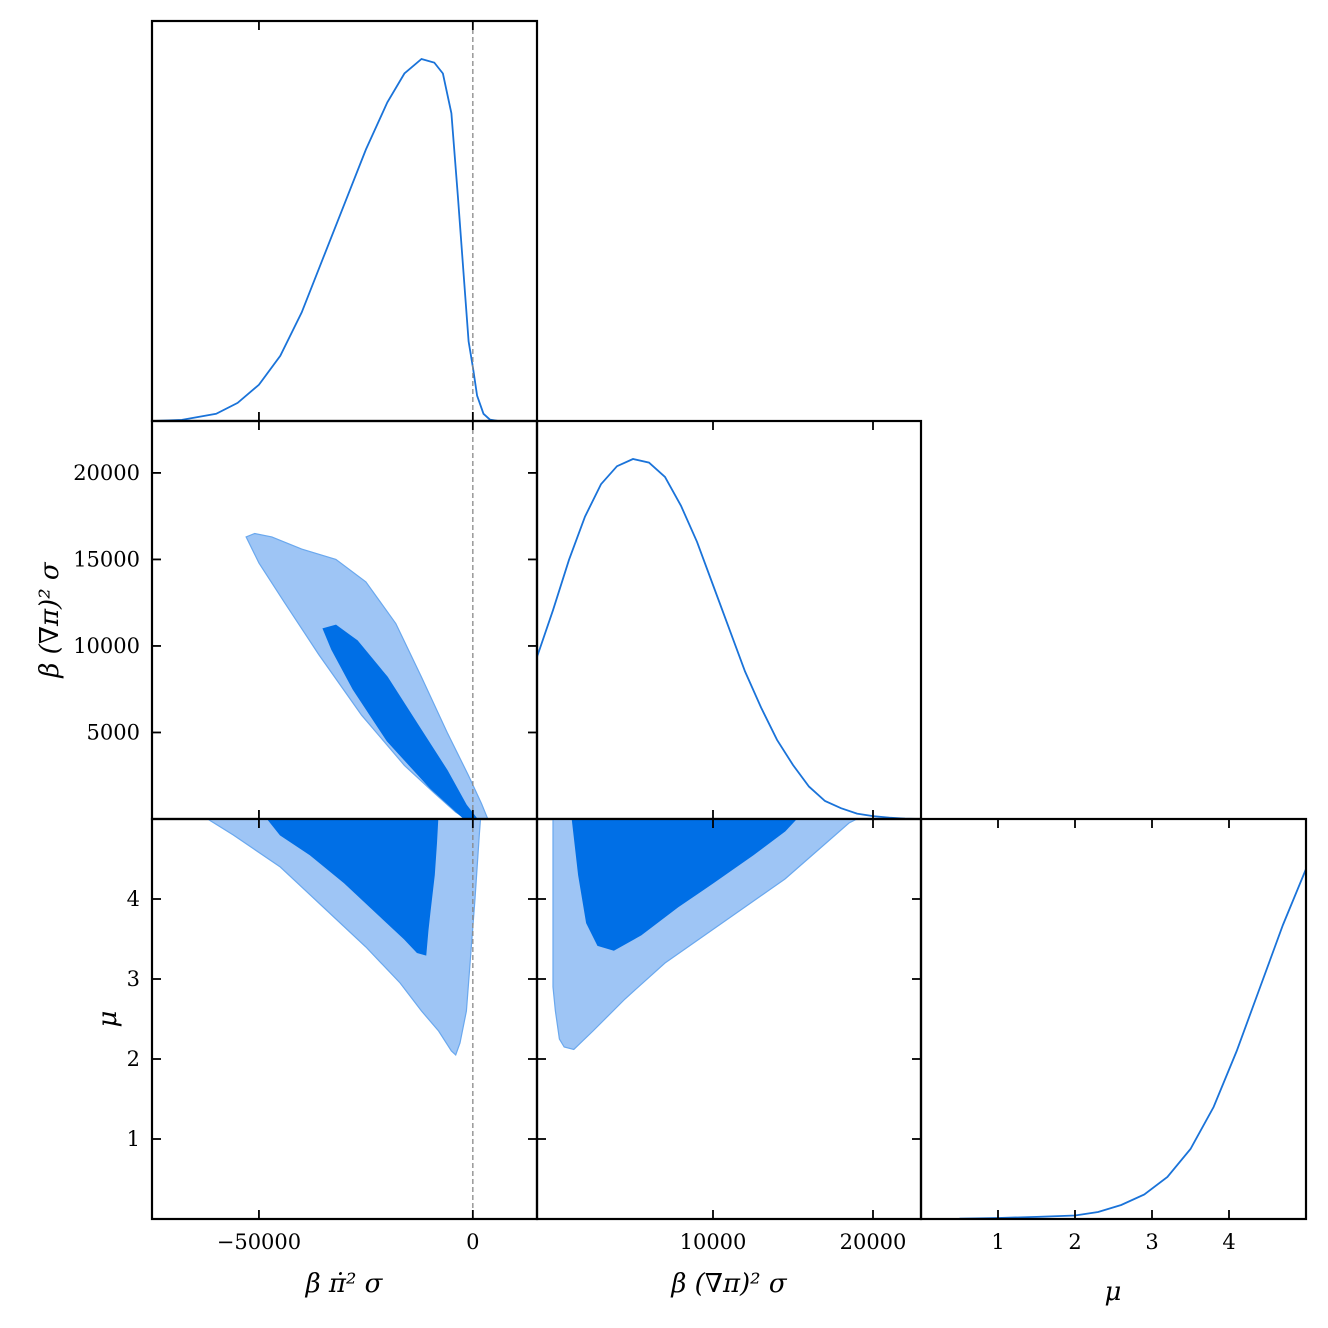 Image resolution: width=1328 pixels, height=1328 pixels. What do you see at coordinates (1074, 1242) in the screenshot?
I see `x-tick-label: 2` at bounding box center [1074, 1242].